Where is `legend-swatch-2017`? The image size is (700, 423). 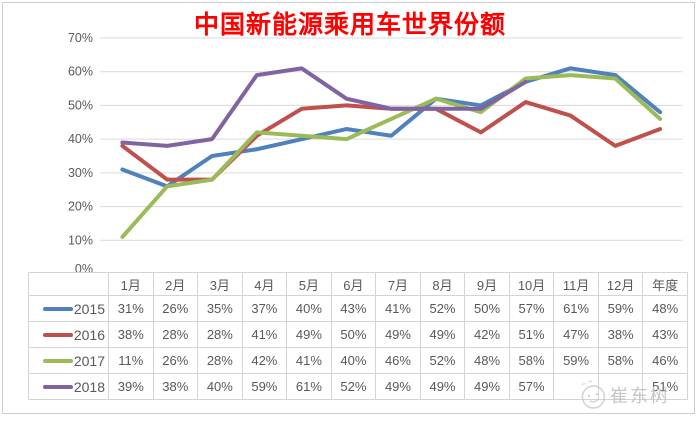
legend-swatch-2017 is located at coordinates (57, 360).